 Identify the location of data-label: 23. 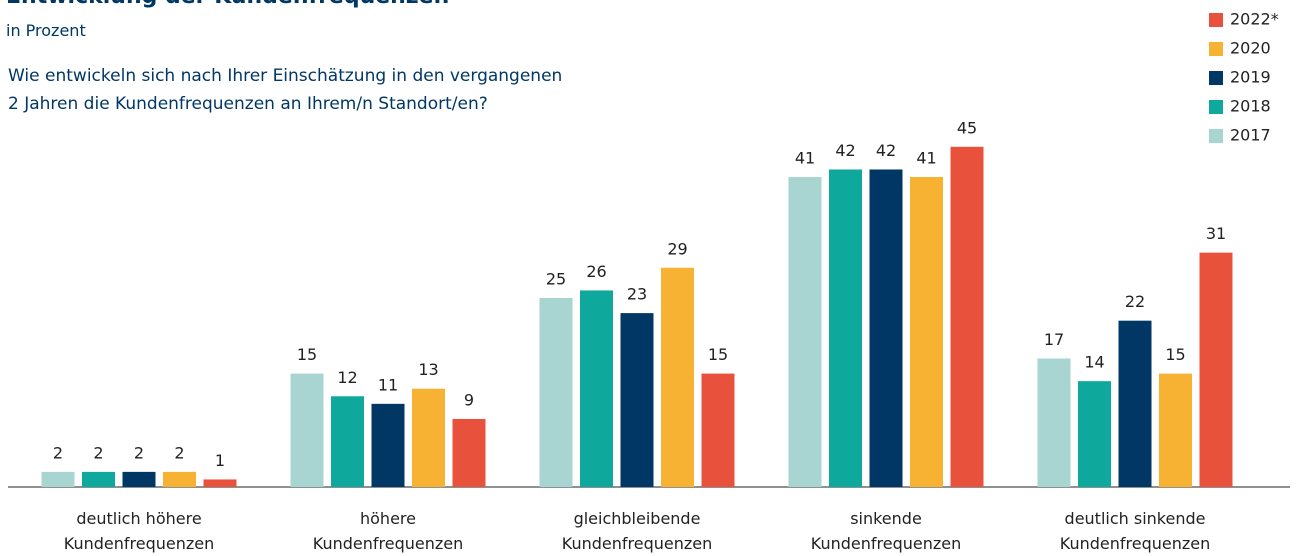
(637, 294).